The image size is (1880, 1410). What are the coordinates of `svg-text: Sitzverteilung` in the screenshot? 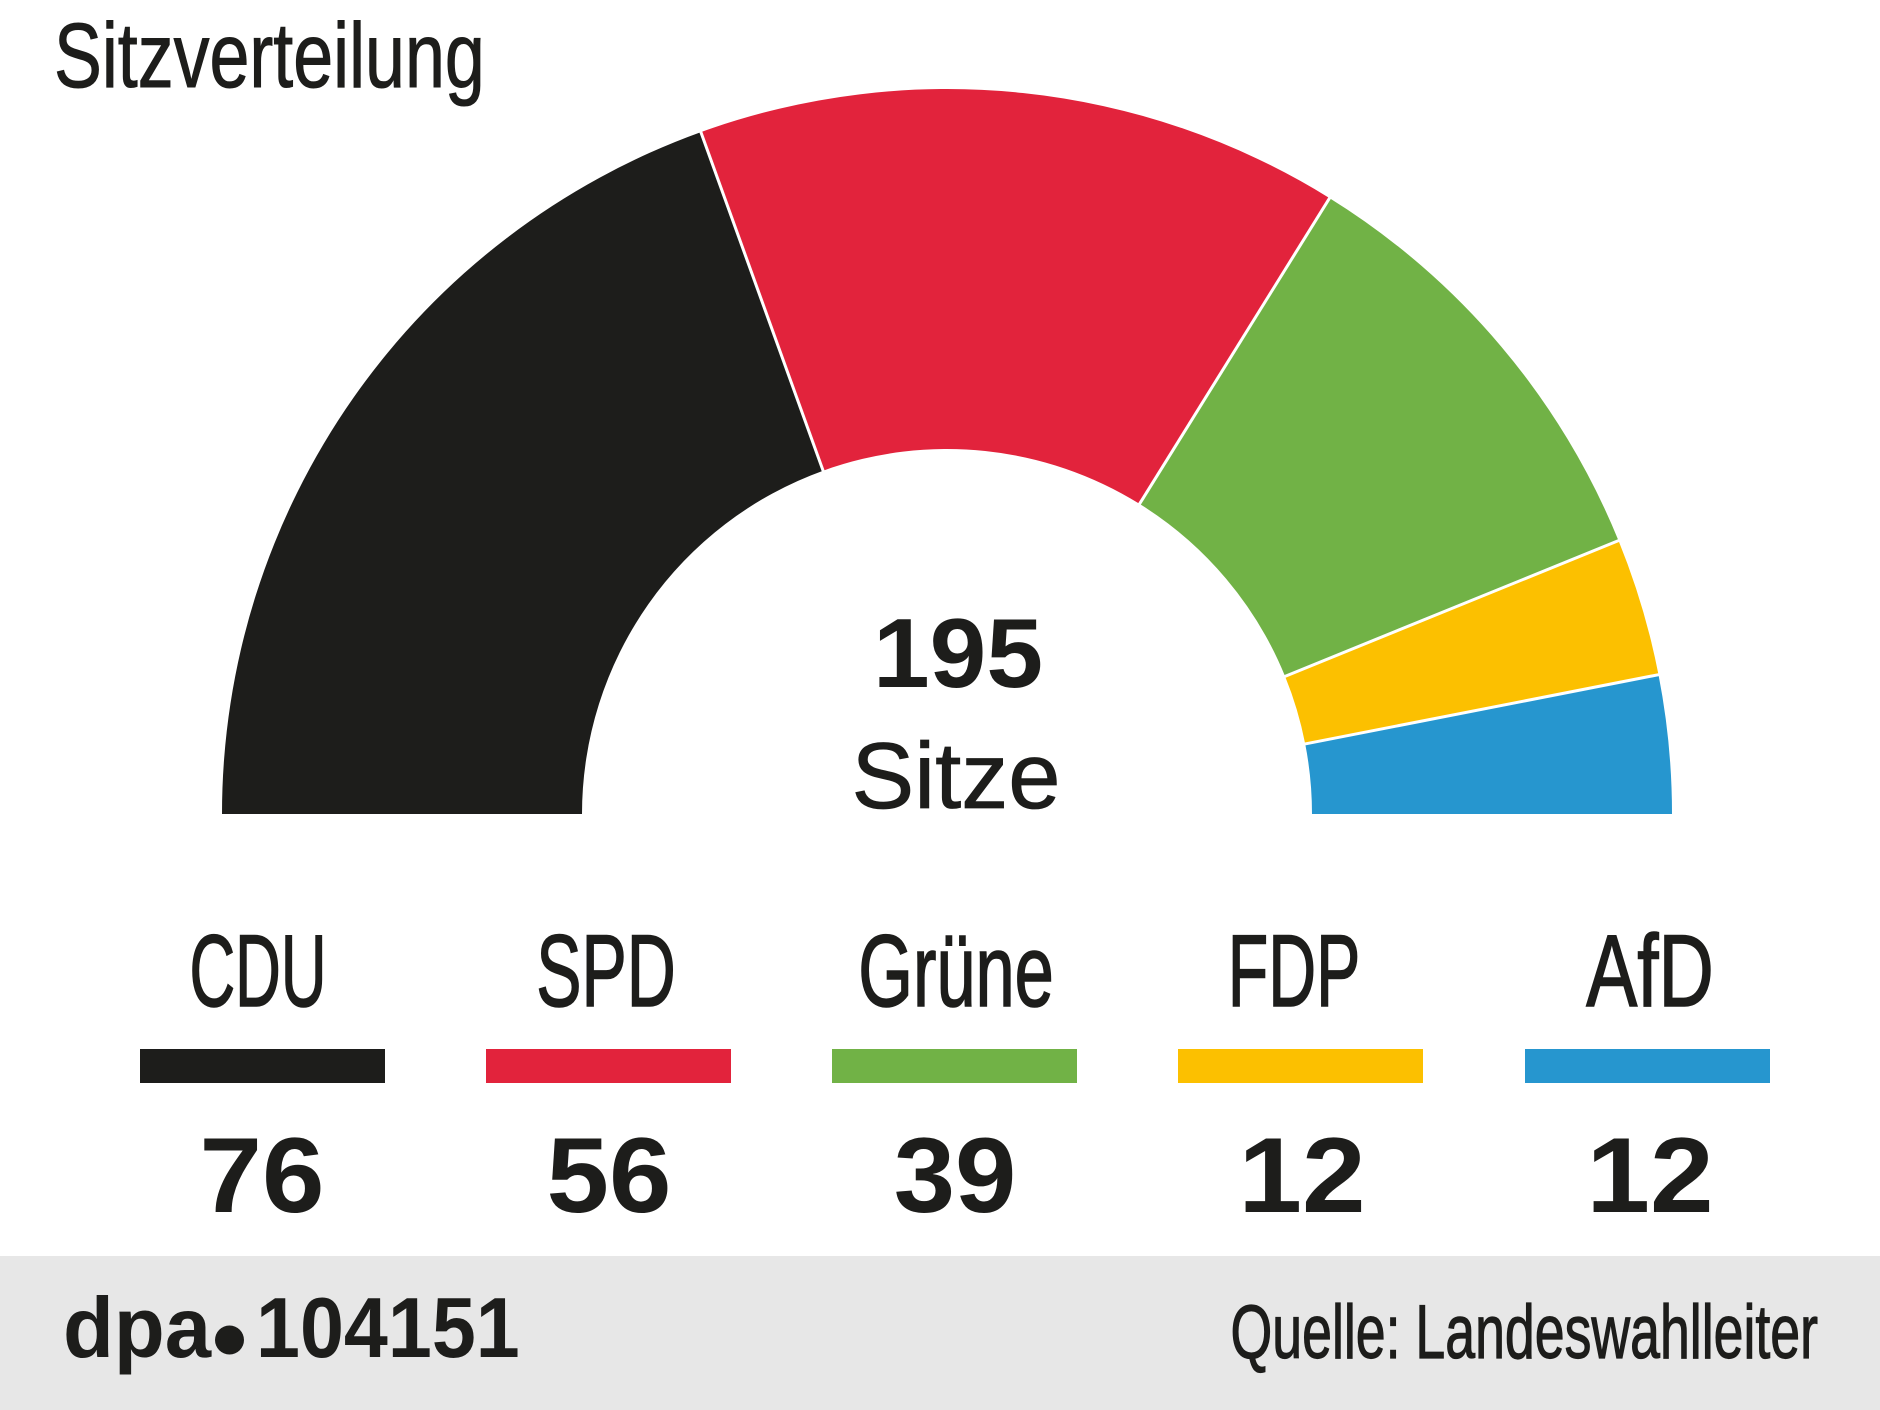 It's located at (269, 55).